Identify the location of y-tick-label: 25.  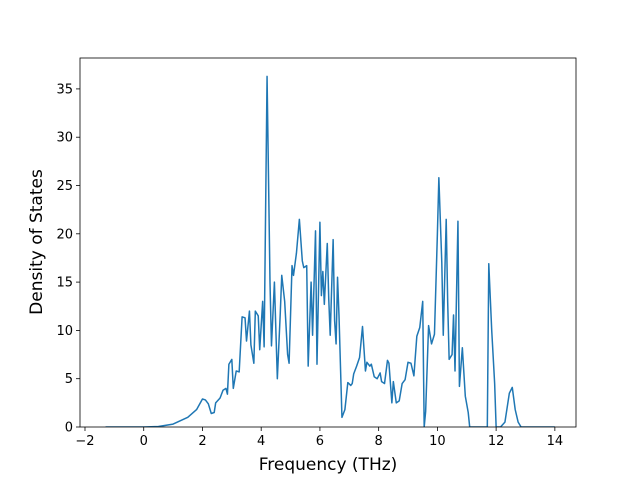
(64, 186).